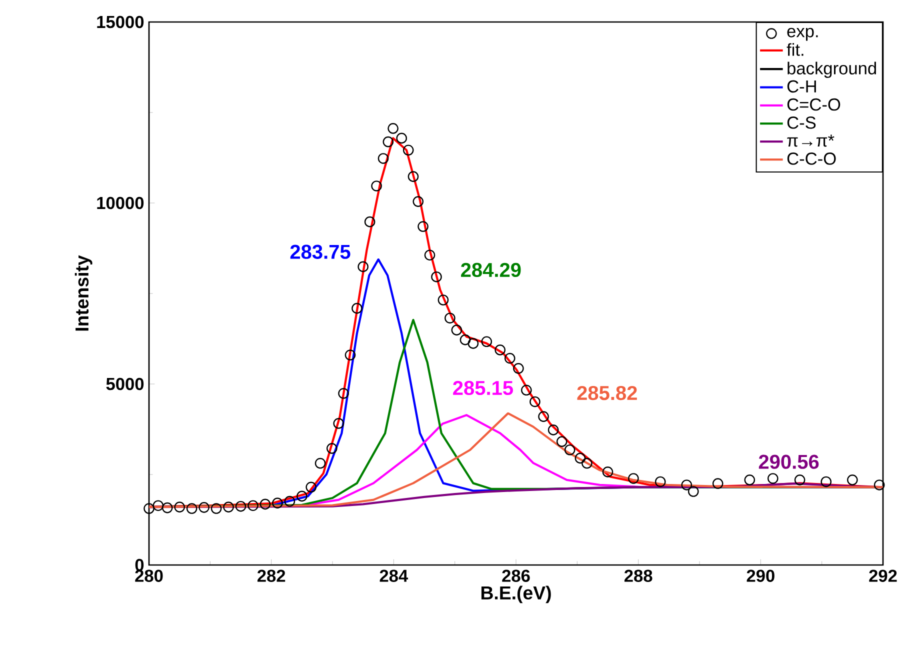 Image resolution: width=907 pixels, height=652 pixels. I want to click on y-tick-label: 5000, so click(125, 384).